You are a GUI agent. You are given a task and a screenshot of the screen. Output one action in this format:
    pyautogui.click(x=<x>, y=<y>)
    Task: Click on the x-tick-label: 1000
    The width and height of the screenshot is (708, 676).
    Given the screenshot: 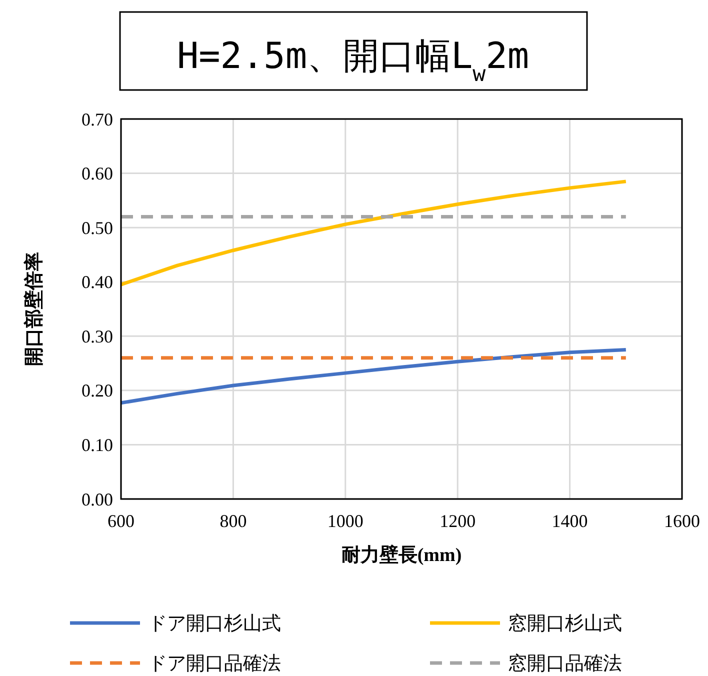 What is the action you would take?
    pyautogui.click(x=345, y=521)
    